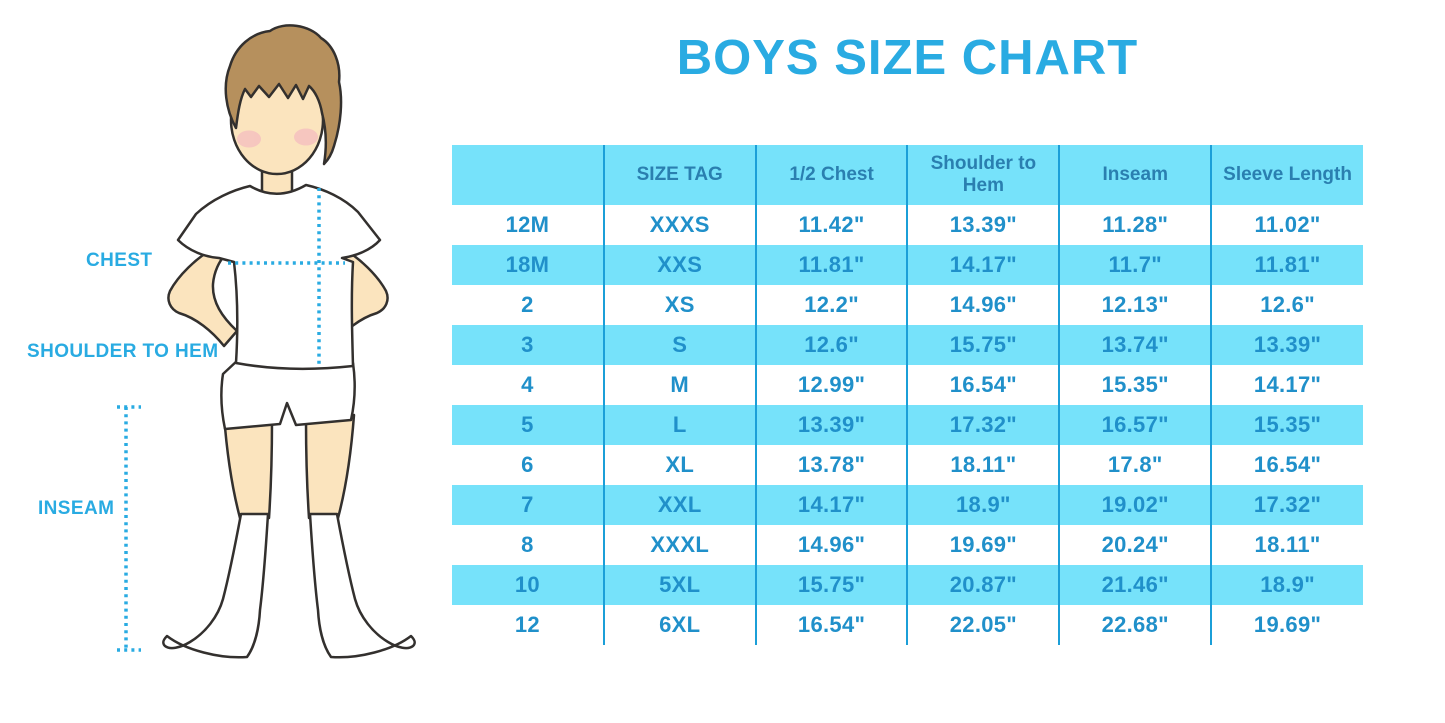 The height and width of the screenshot is (723, 1445). What do you see at coordinates (983, 585) in the screenshot?
I see `table-cell: 20.87"` at bounding box center [983, 585].